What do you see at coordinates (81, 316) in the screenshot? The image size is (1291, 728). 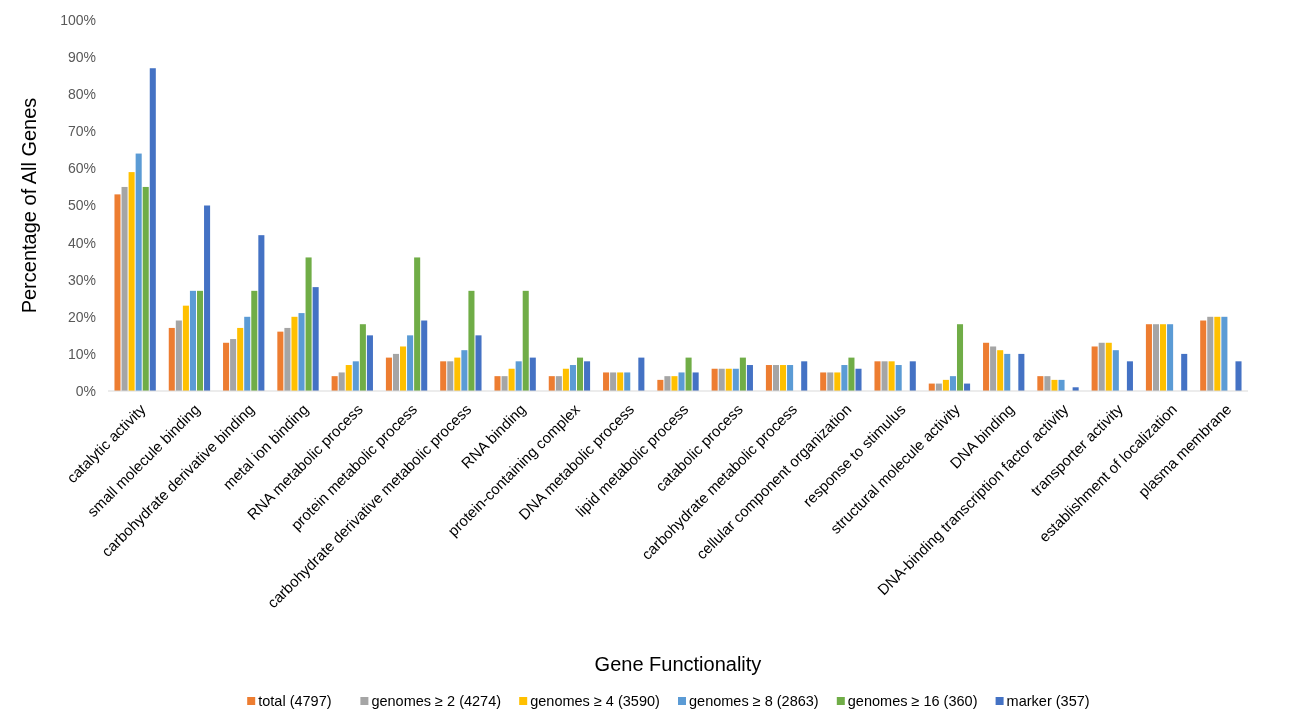 I see `y-tick-label: 20%` at bounding box center [81, 316].